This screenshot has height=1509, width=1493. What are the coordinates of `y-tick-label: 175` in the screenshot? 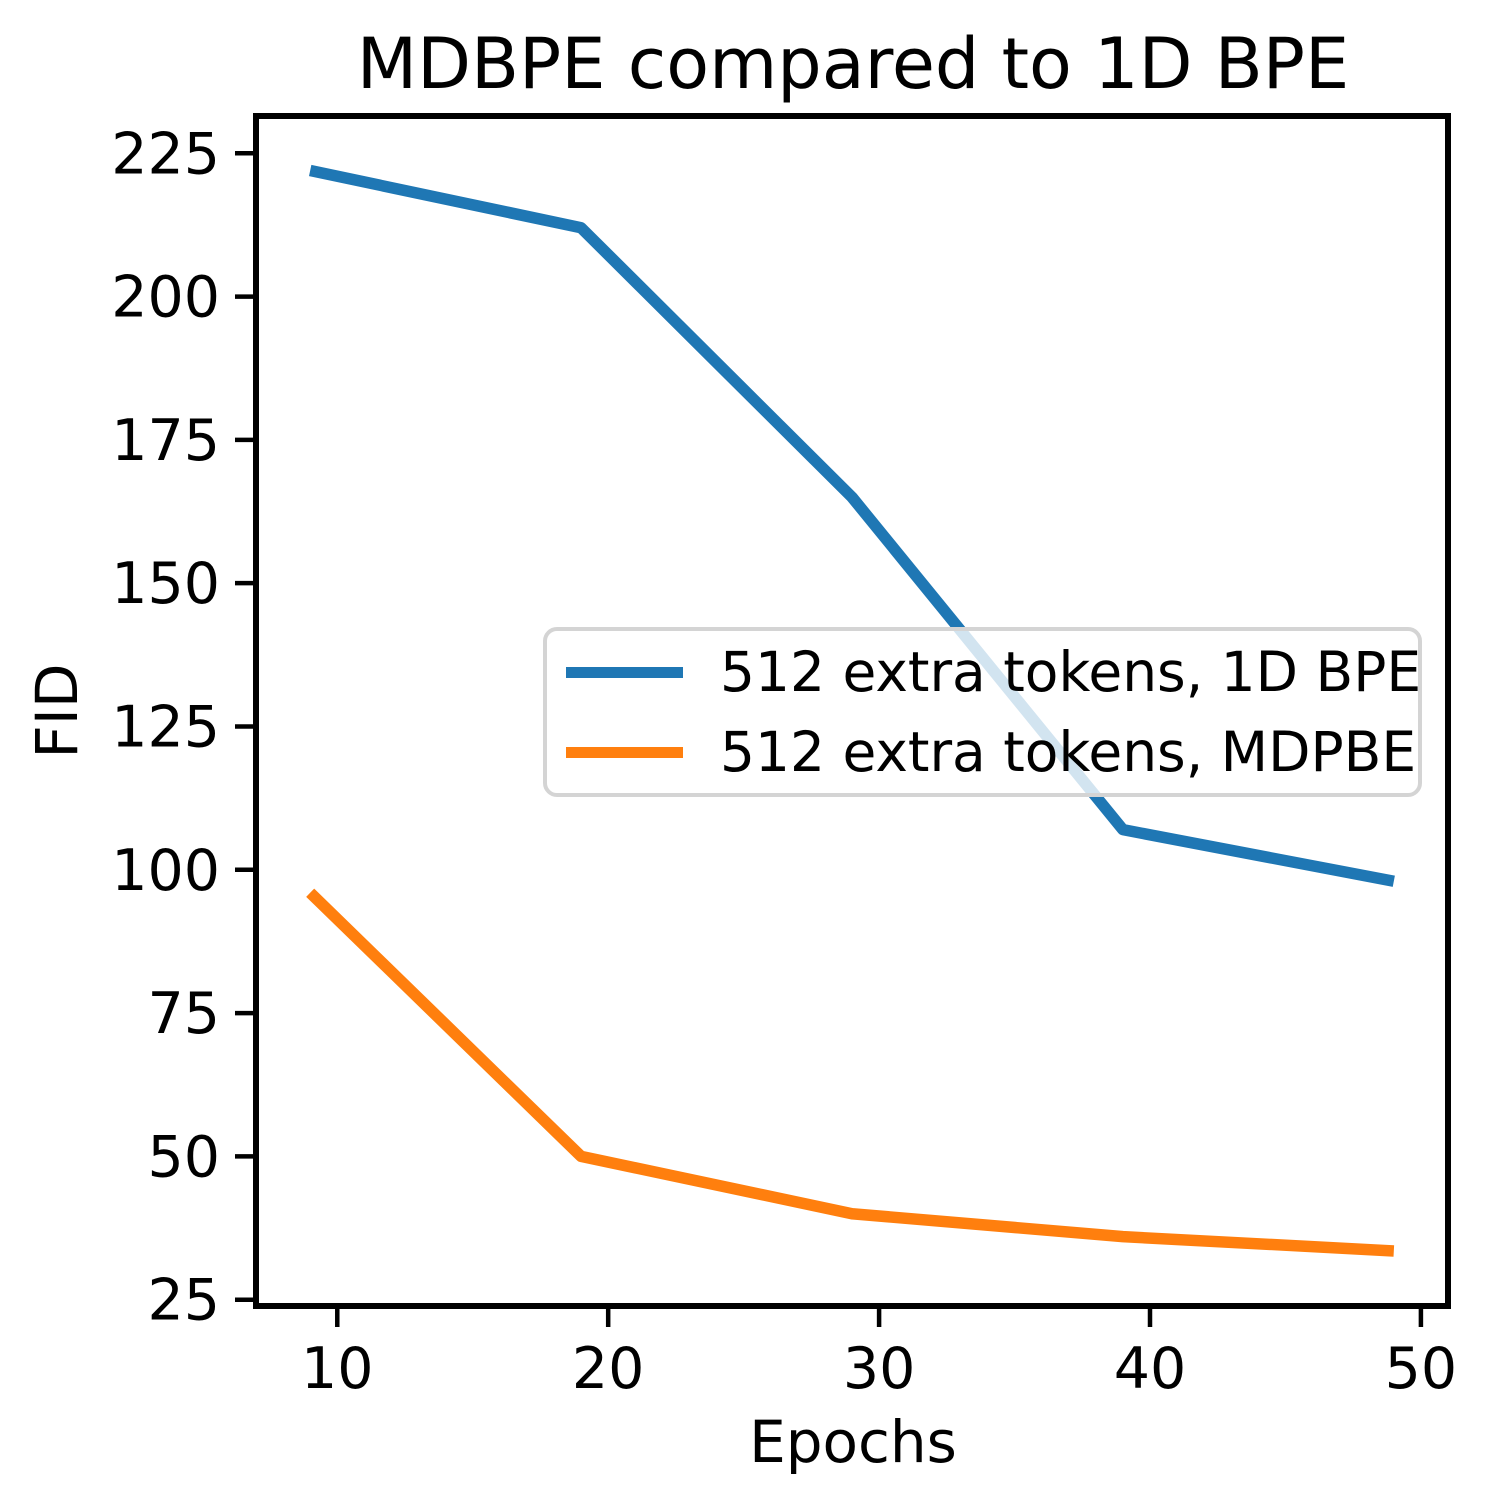 It's located at (165, 441).